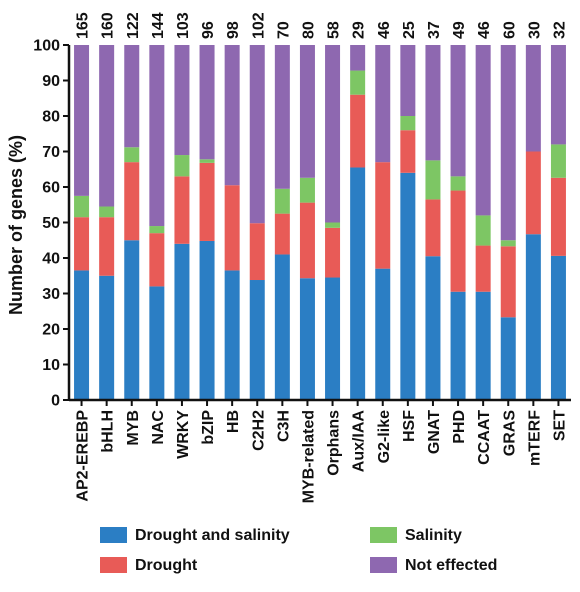 Image resolution: width=580 pixels, height=592 pixels. What do you see at coordinates (384, 436) in the screenshot?
I see `x-tick-label: G2-like` at bounding box center [384, 436].